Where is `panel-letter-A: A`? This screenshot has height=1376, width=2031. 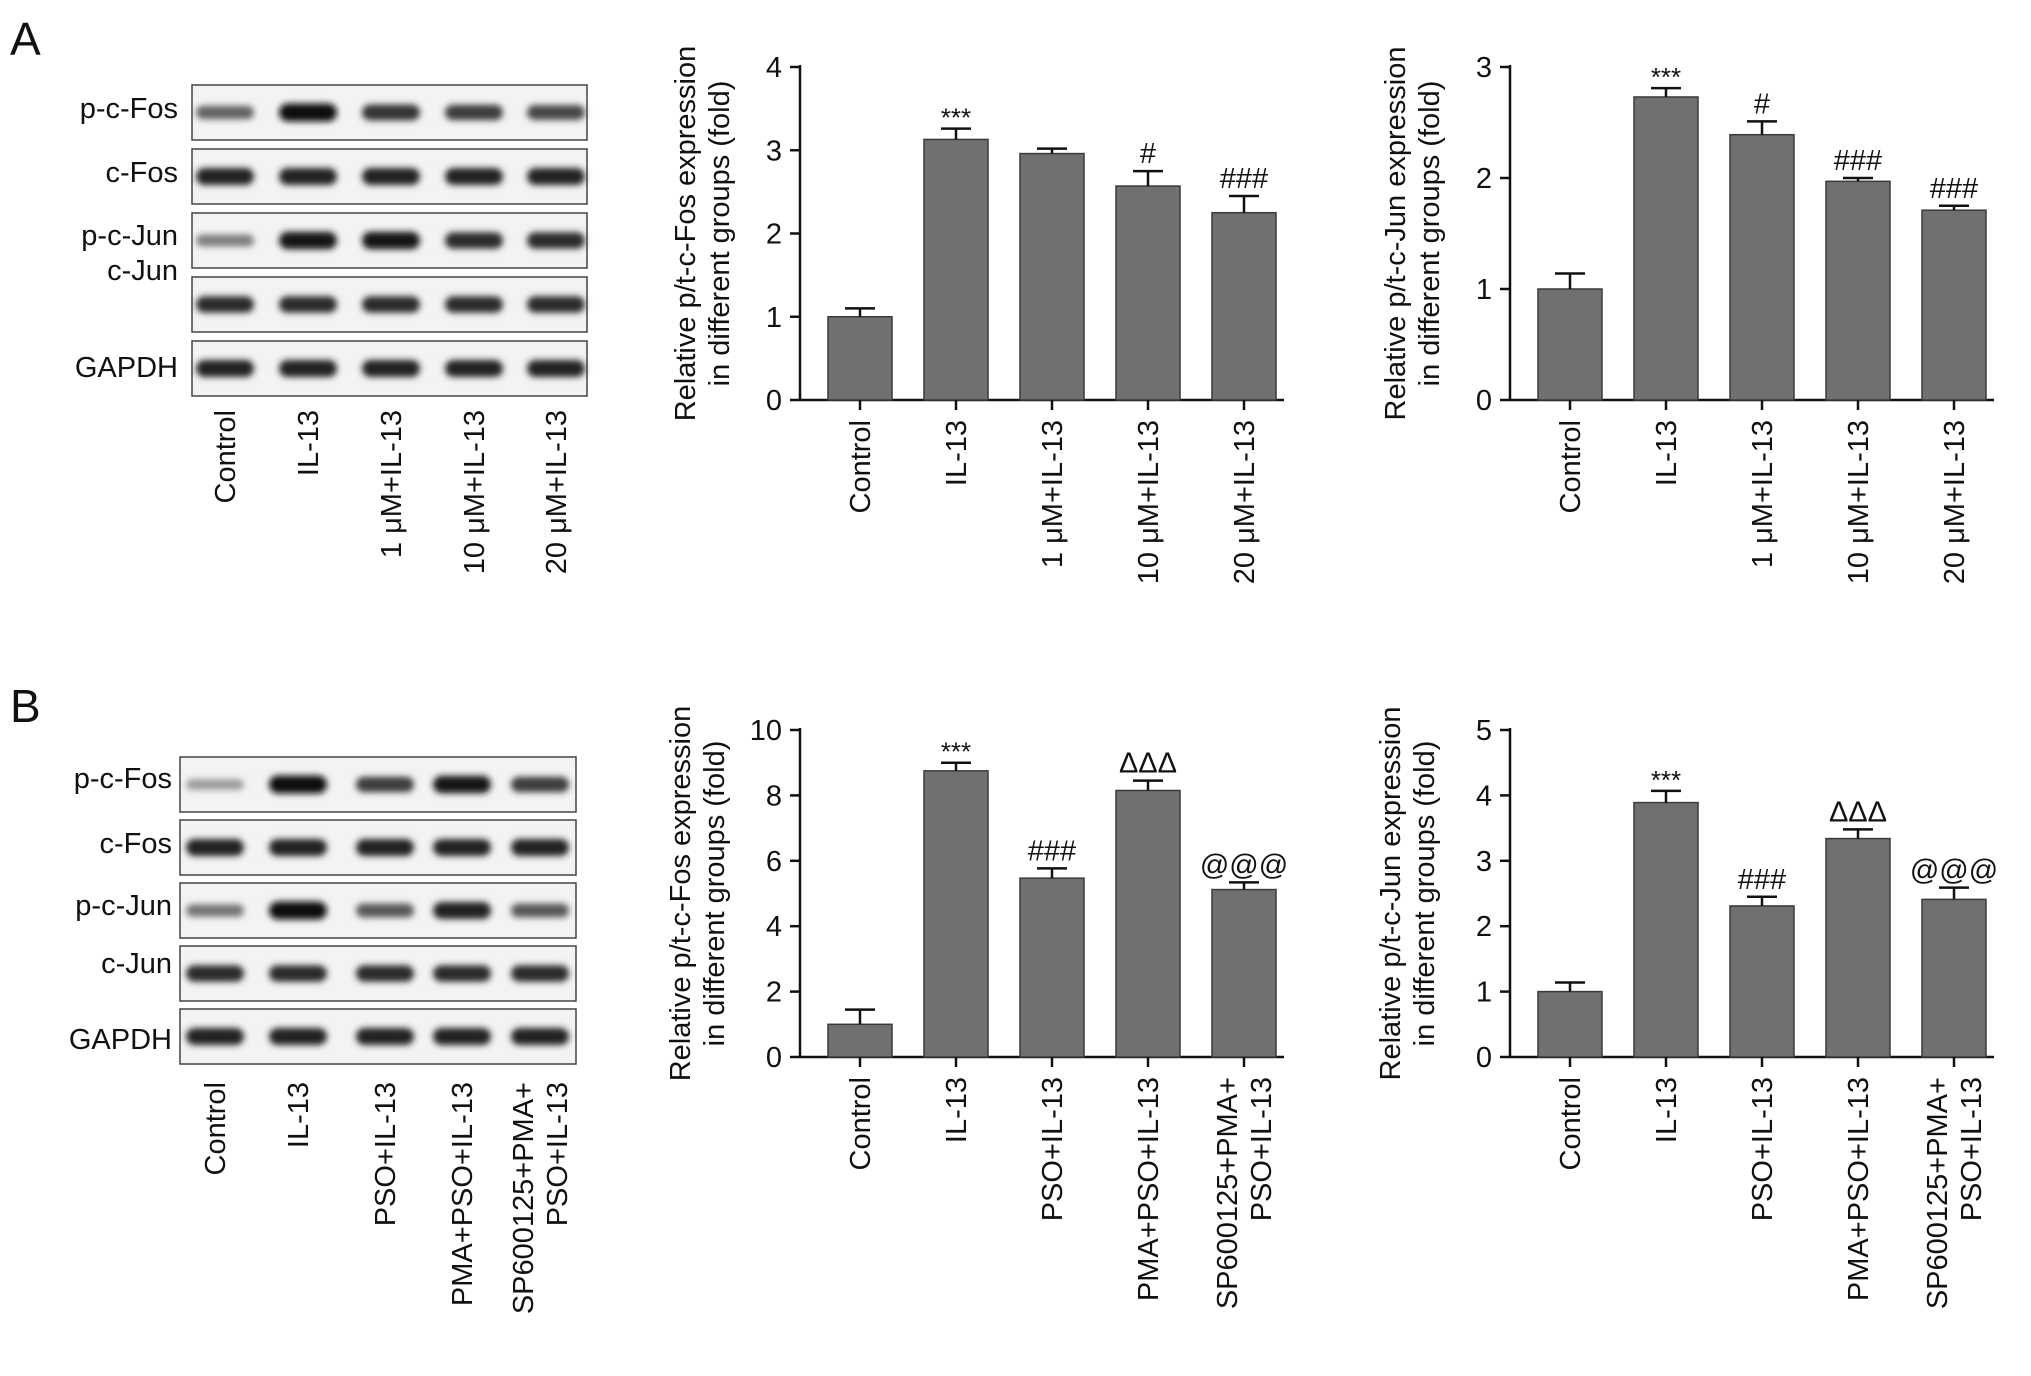 panel-letter-A: A is located at coordinates (25, 39).